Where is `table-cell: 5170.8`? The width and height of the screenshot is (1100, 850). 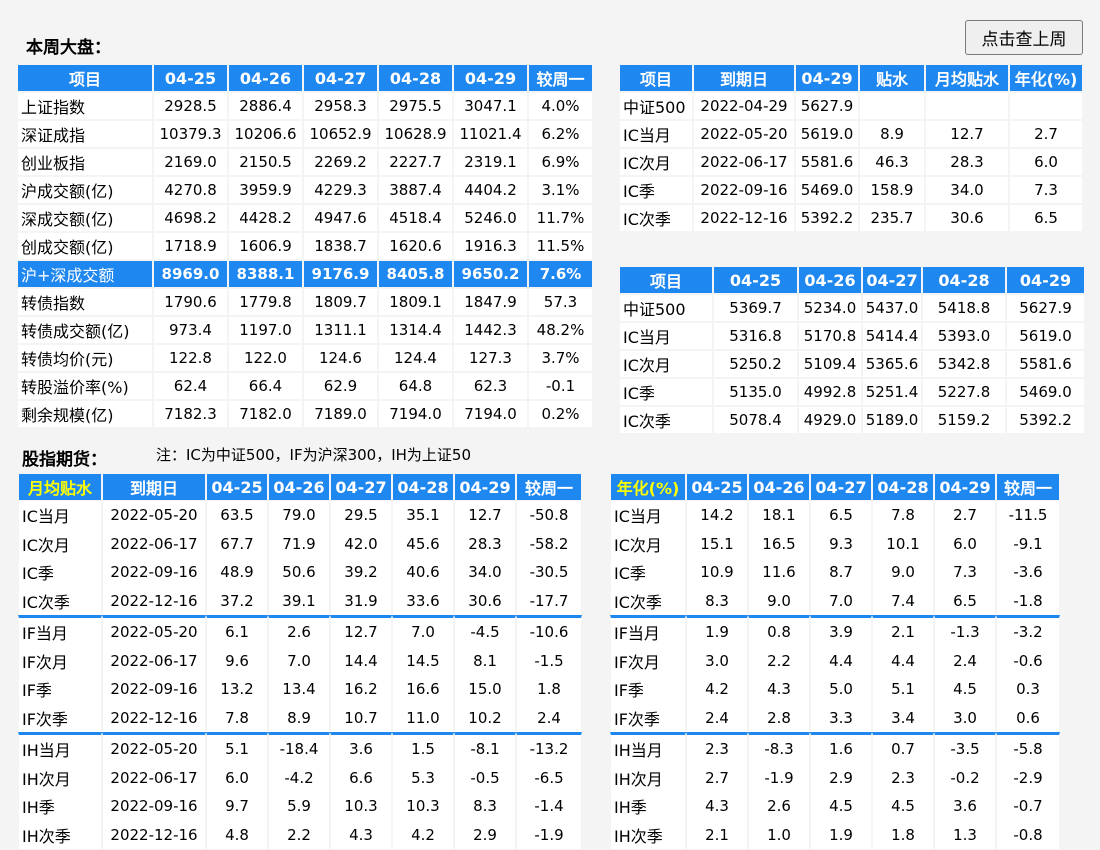 table-cell: 5170.8 is located at coordinates (830, 336).